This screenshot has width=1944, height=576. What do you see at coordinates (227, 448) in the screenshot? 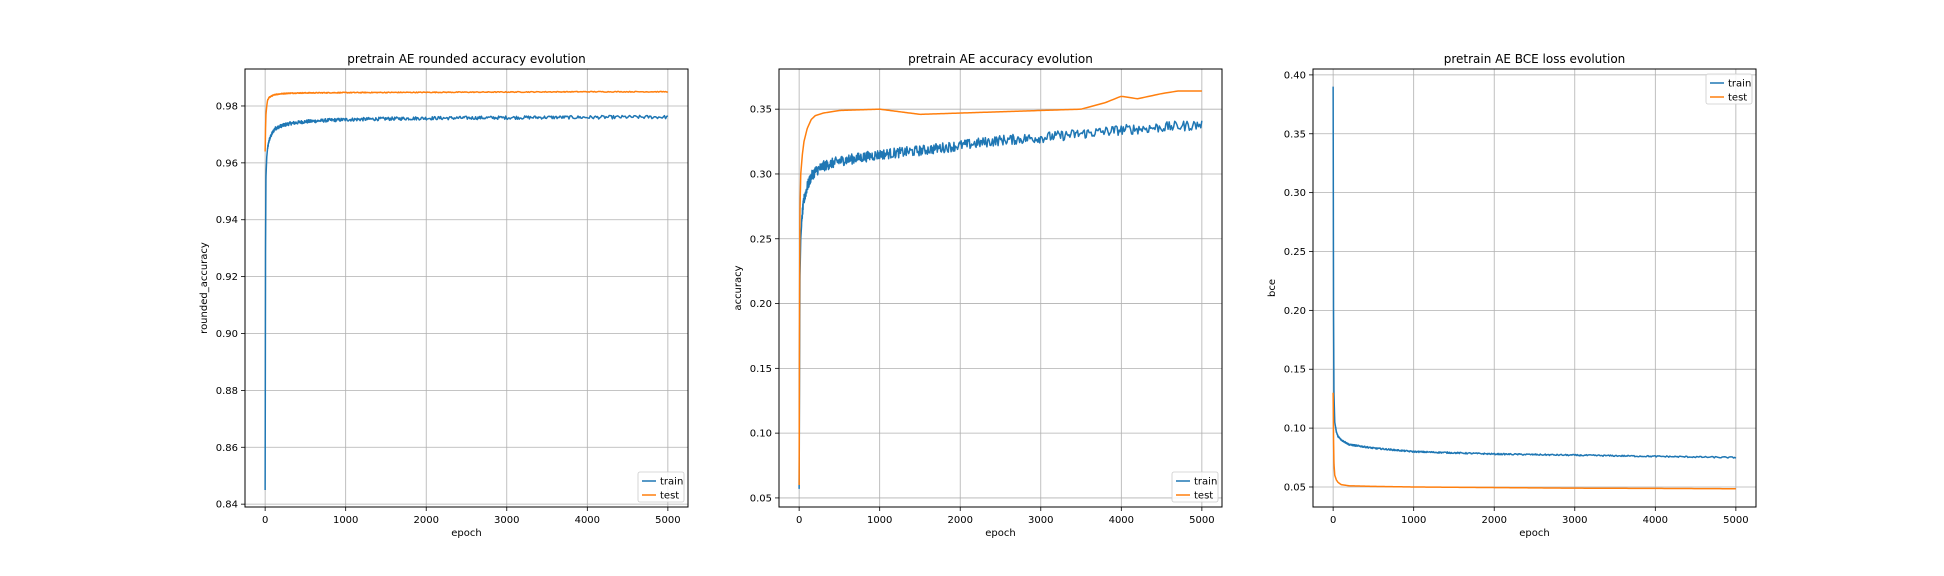
I see `y-tick-label: 0.86` at bounding box center [227, 448].